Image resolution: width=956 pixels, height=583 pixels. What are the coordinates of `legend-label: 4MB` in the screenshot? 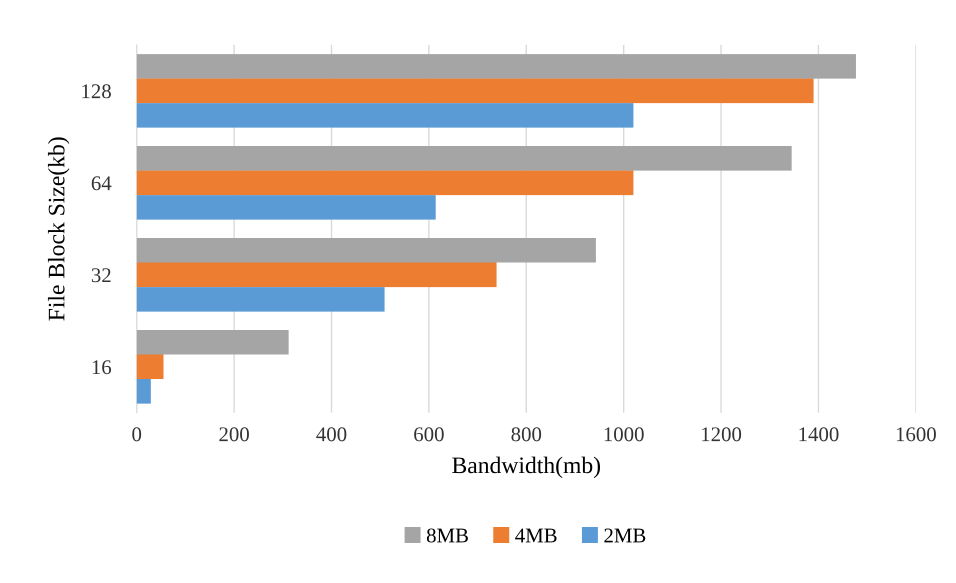 It's located at (536, 535).